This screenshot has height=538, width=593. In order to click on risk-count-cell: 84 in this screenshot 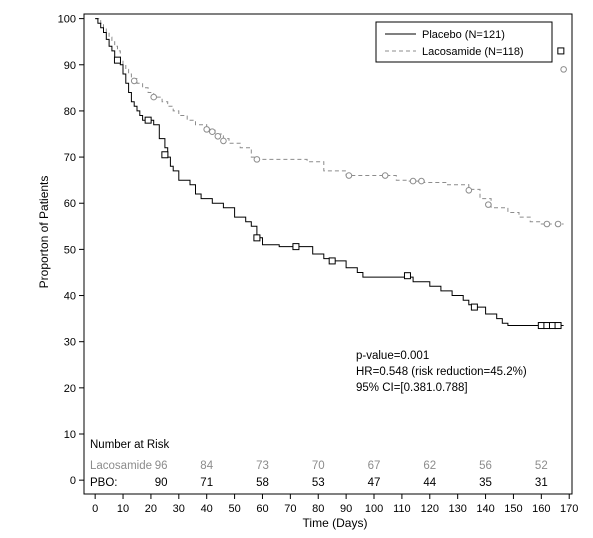, I will do `click(206, 466)`.